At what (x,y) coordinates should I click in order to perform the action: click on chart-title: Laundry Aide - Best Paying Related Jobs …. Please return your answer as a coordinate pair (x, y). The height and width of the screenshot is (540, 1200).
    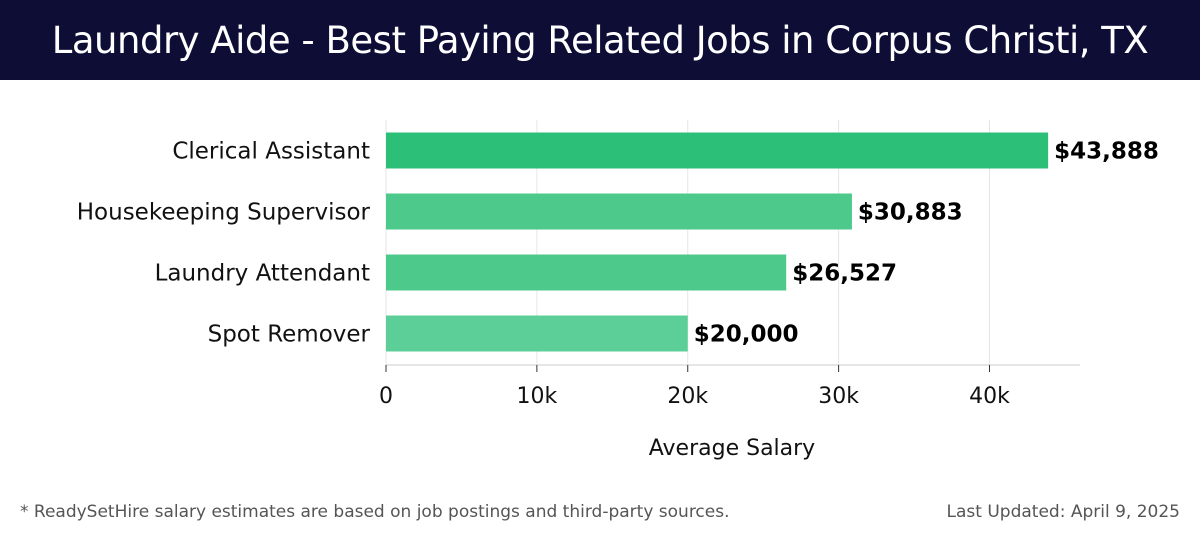
    Looking at the image, I should click on (600, 40).